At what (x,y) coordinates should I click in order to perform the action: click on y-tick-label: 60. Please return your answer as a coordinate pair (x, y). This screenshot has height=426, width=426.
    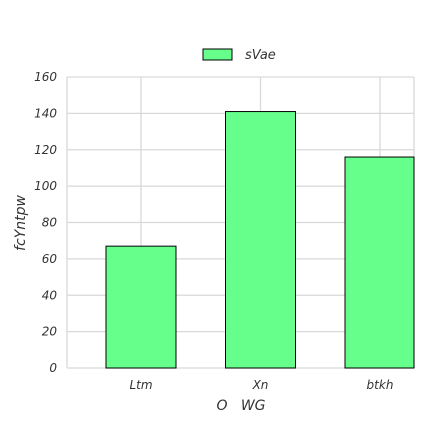
    Looking at the image, I should click on (50, 259).